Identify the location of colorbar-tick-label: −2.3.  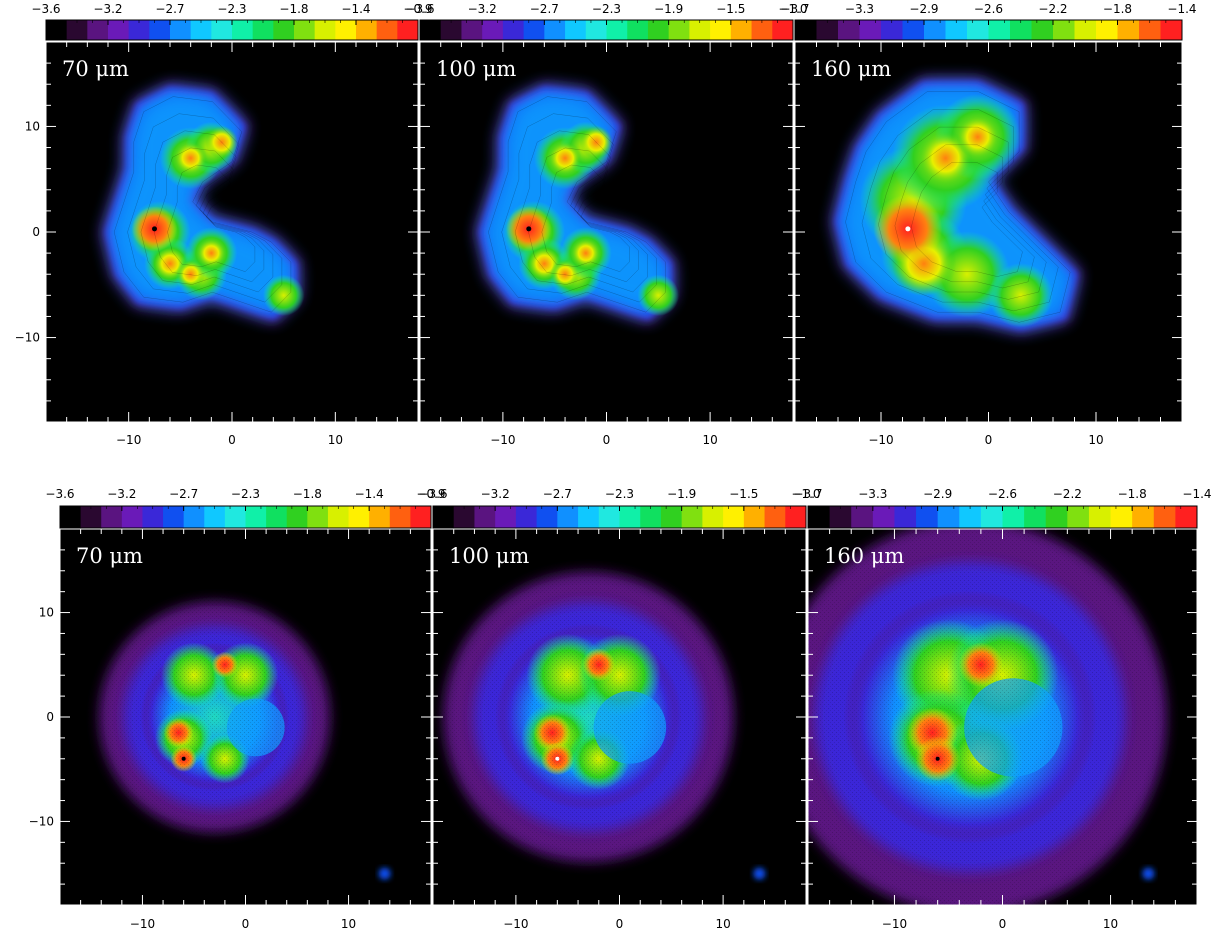
(231, 9).